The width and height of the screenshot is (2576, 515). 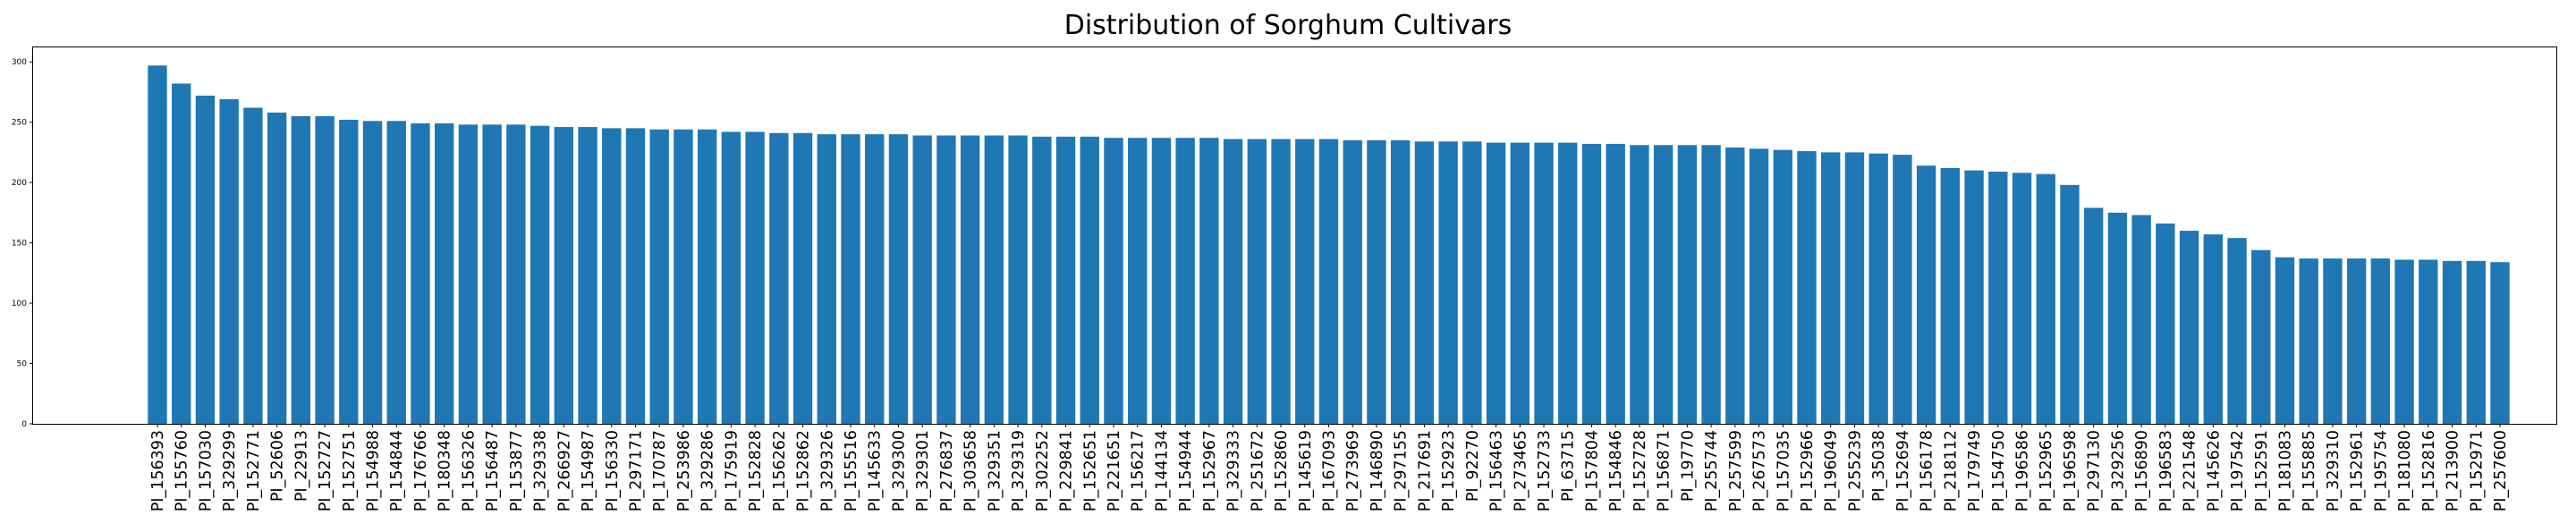 What do you see at coordinates (541, 471) in the screenshot?
I see `x-tick-label: PI_329338` at bounding box center [541, 471].